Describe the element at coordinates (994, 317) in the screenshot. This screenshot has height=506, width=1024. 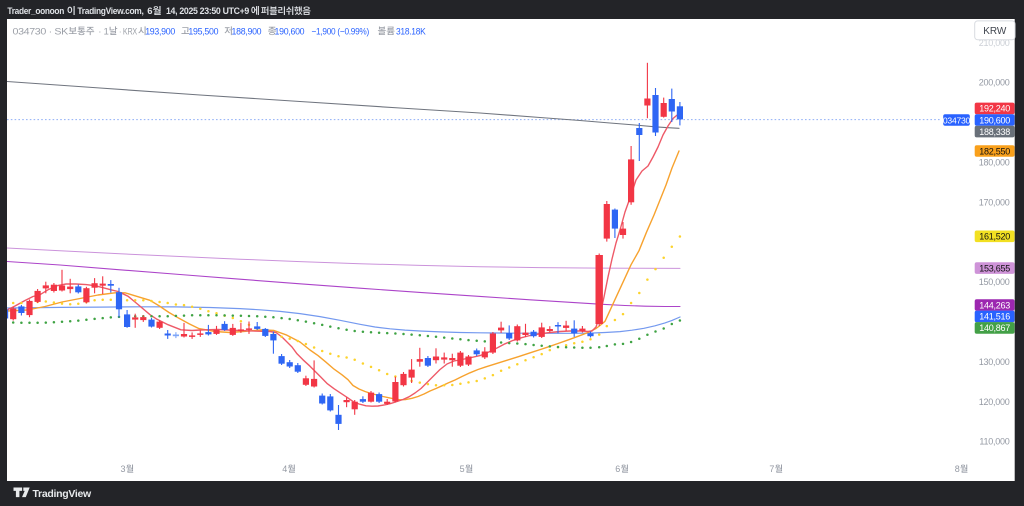
I see `svg-text: 141,516` at that location.